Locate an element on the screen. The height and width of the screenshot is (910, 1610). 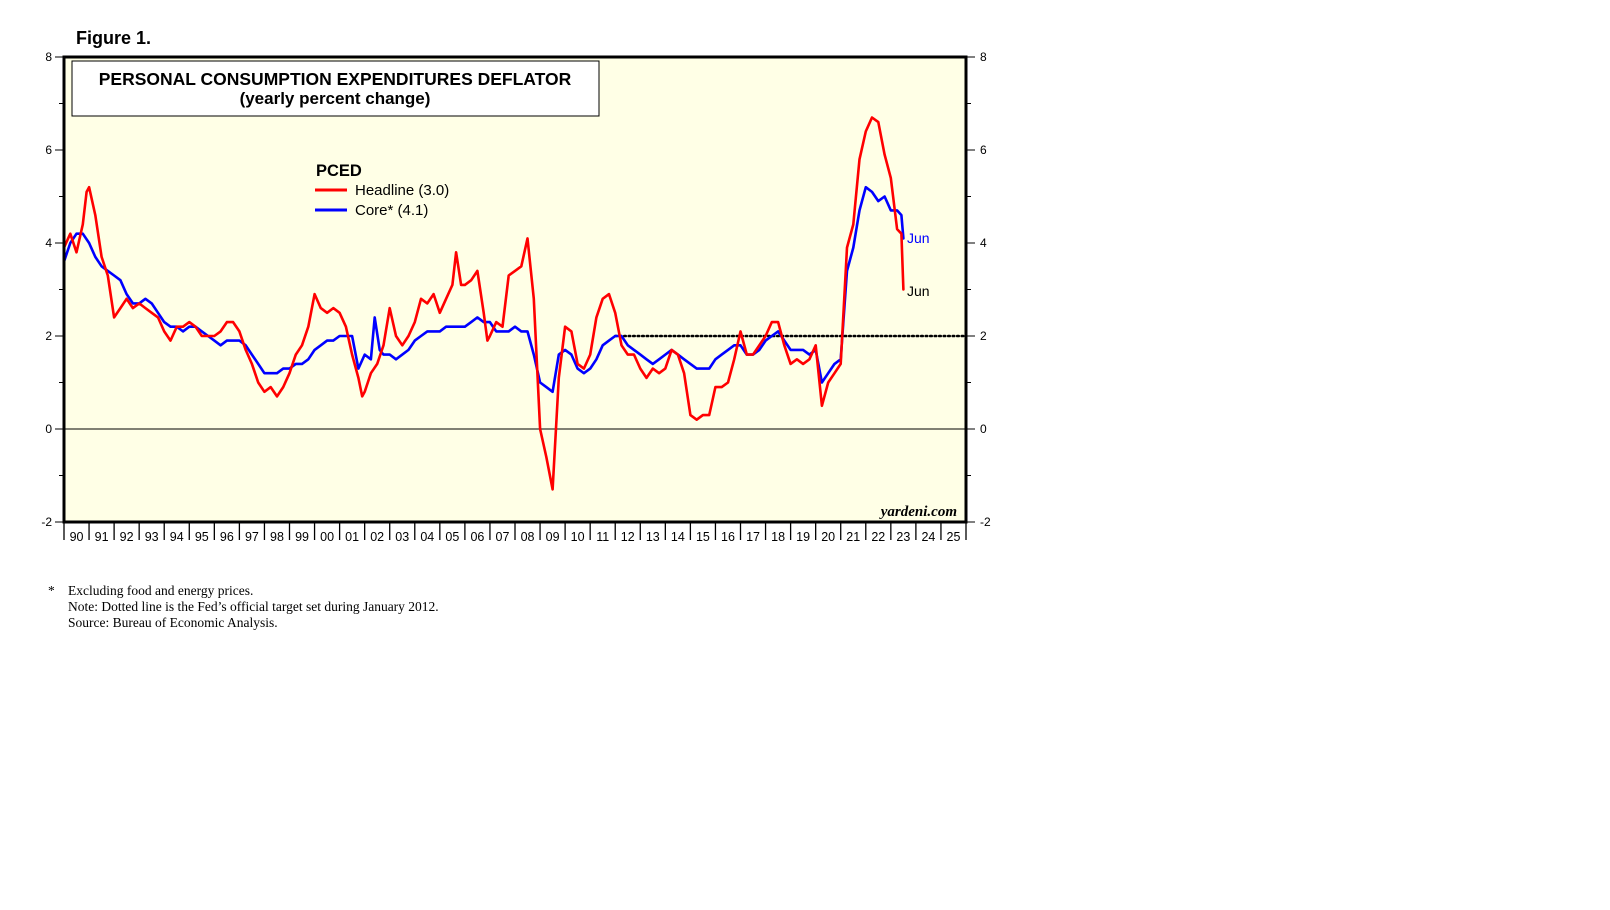
x-tick-label: 17 is located at coordinates (753, 537).